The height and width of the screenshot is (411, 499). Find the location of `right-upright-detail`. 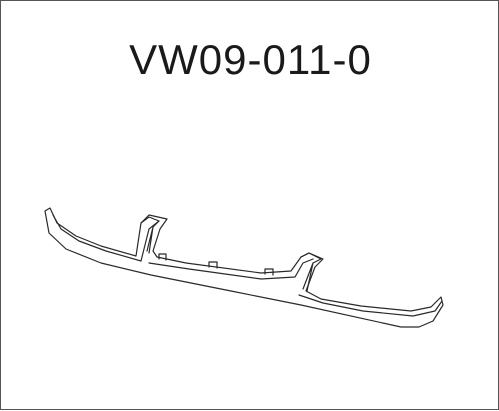

right-upright-detail is located at coordinates (311, 272).